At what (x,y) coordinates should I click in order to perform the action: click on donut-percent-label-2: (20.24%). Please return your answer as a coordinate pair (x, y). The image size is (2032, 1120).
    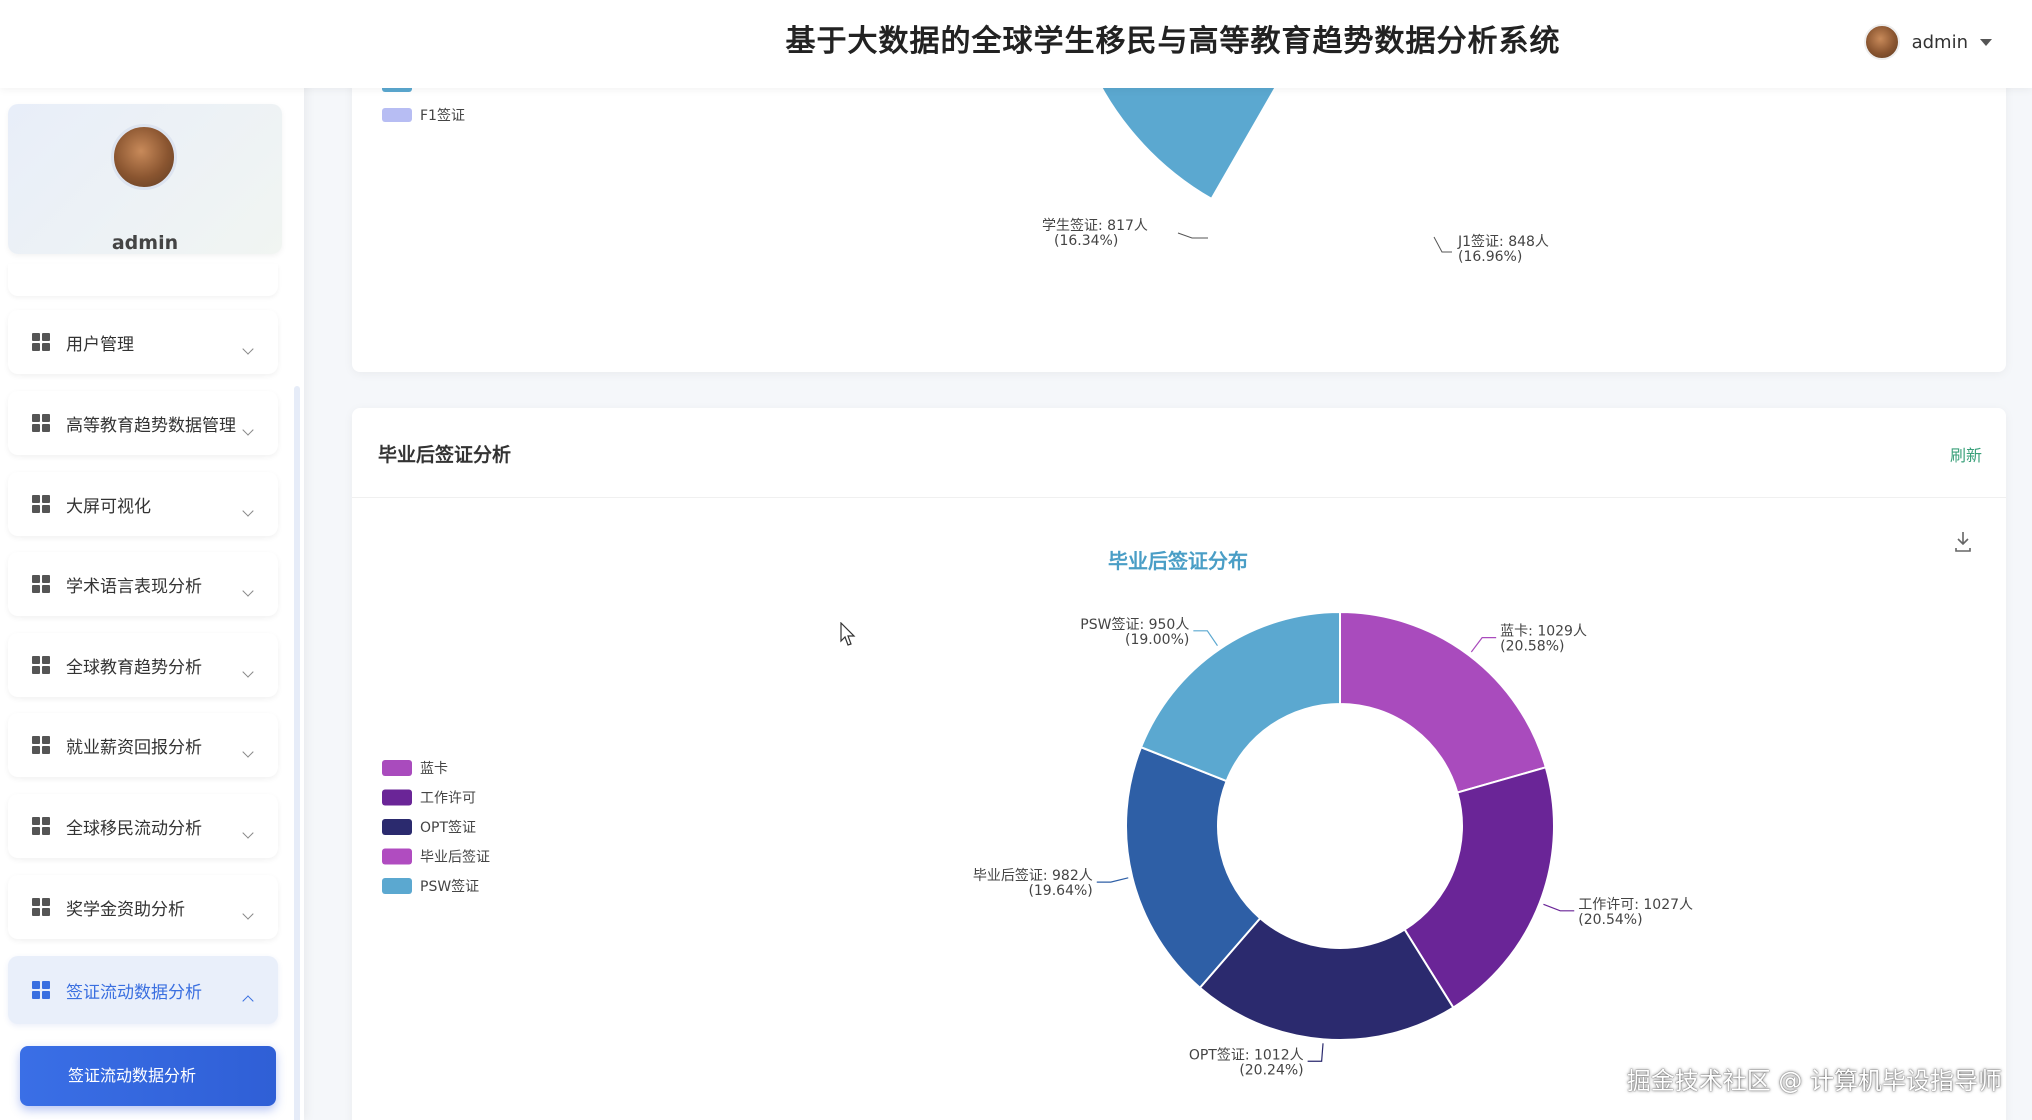
    Looking at the image, I should click on (1271, 1070).